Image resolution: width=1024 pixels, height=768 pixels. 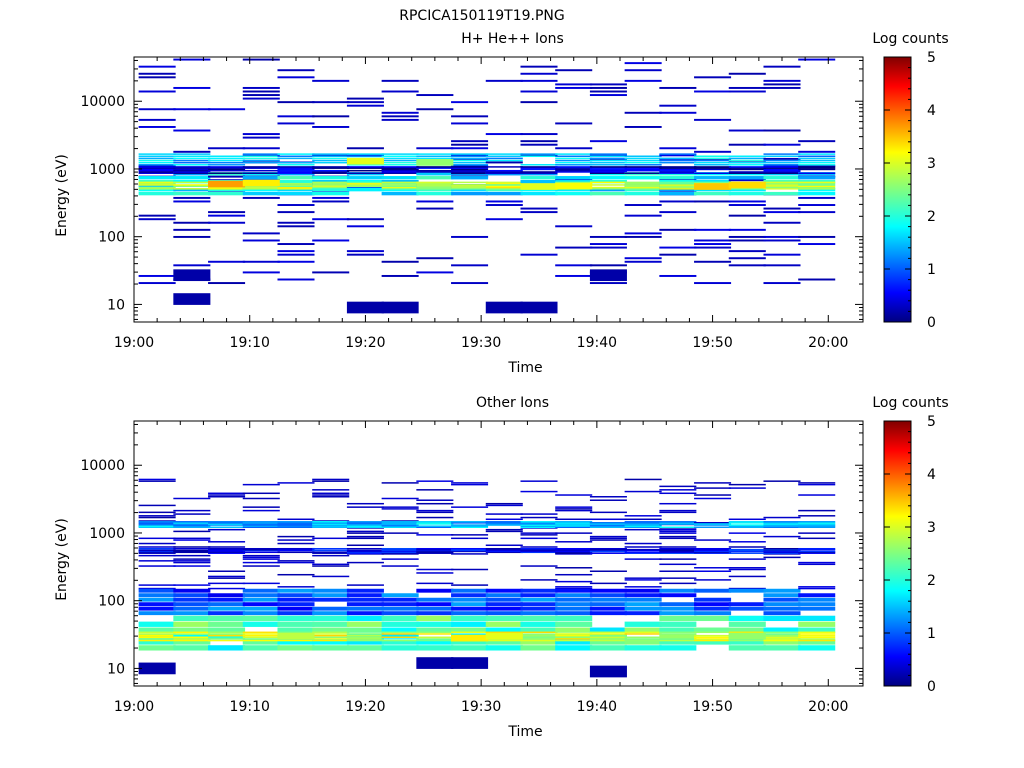 I want to click on heatmap-block, so click(x=608, y=275).